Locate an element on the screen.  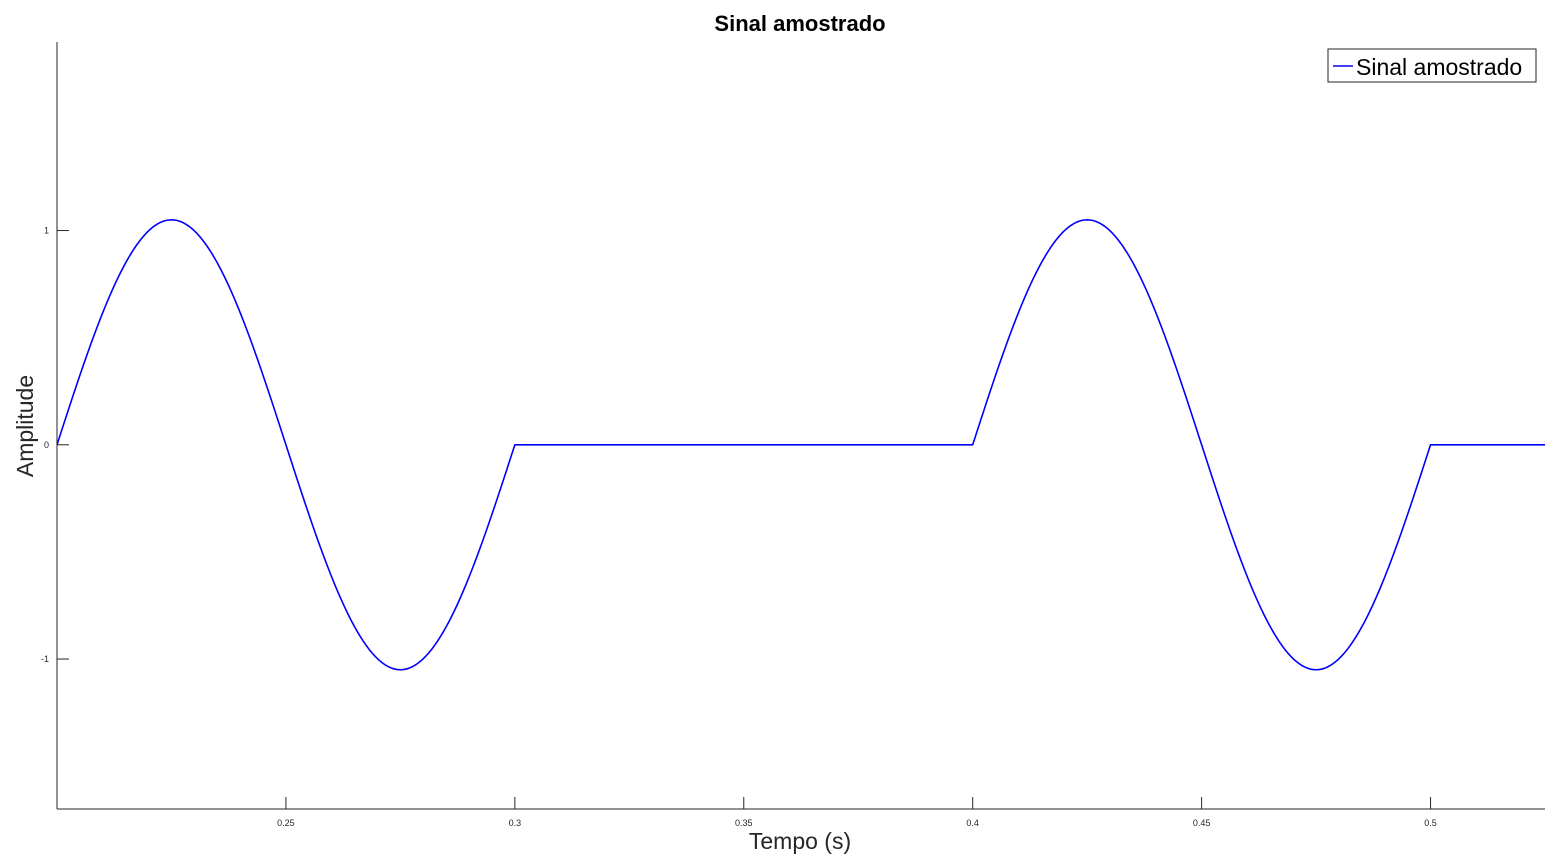
x-tick-label: 0.35 is located at coordinates (744, 823).